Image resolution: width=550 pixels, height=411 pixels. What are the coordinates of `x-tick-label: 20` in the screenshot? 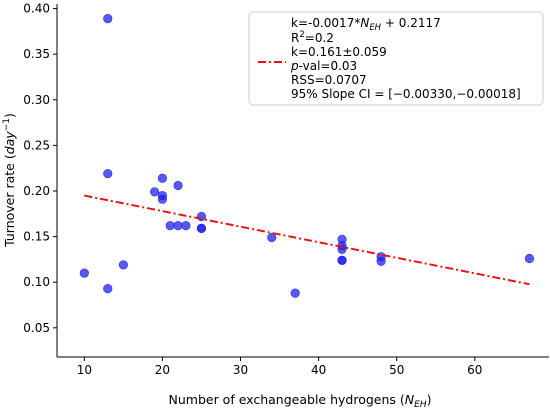 It's located at (162, 370).